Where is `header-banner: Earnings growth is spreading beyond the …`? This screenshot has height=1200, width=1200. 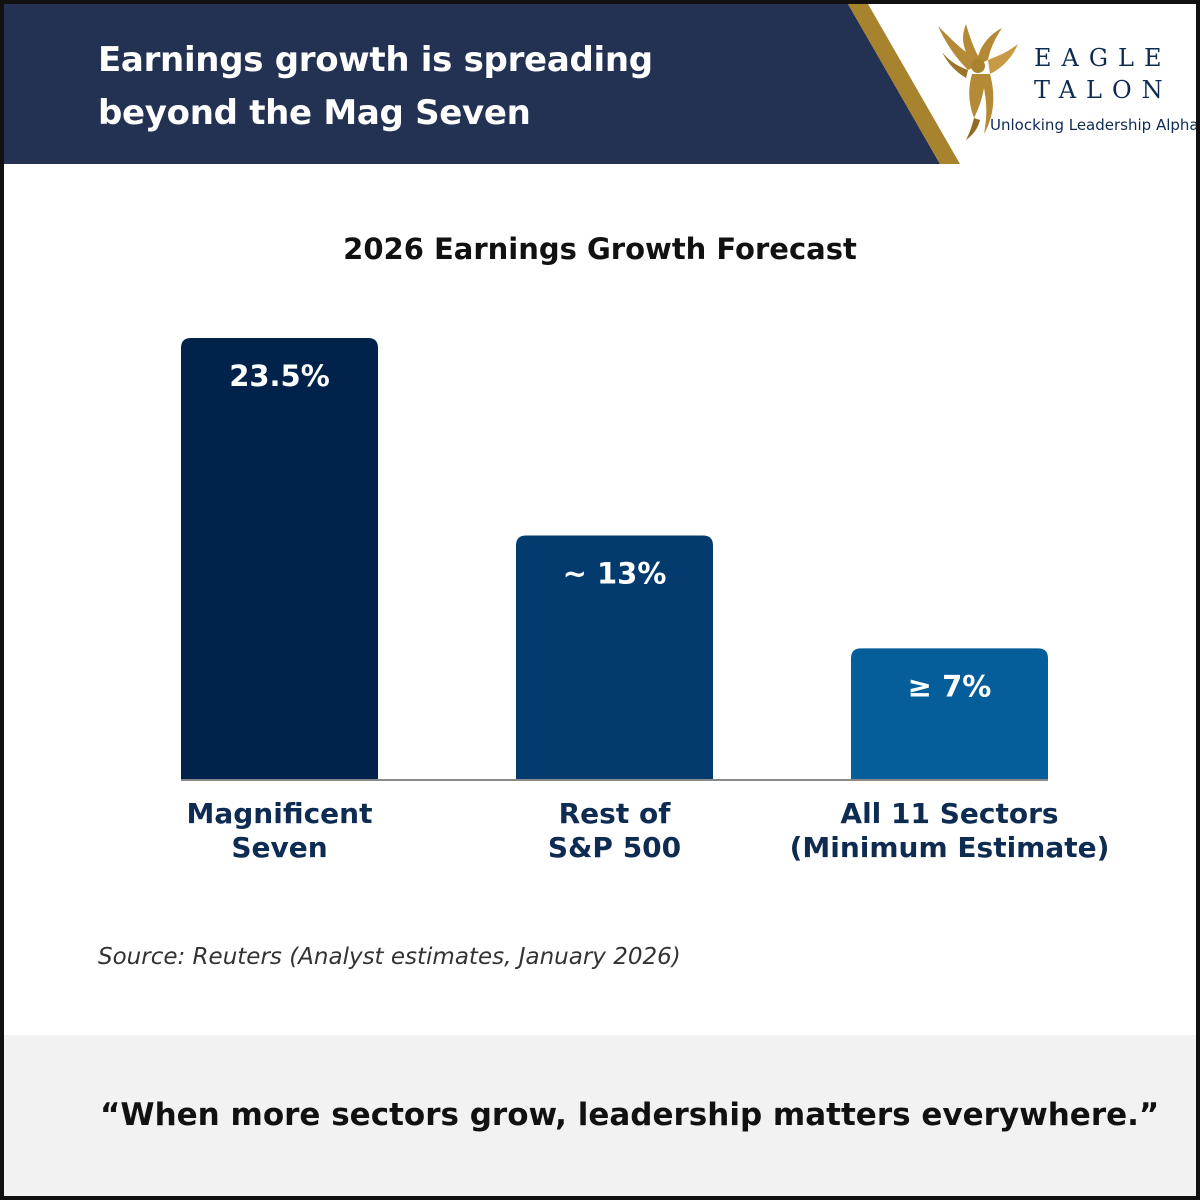 header-banner: Earnings growth is spreading beyond the … is located at coordinates (600, 84).